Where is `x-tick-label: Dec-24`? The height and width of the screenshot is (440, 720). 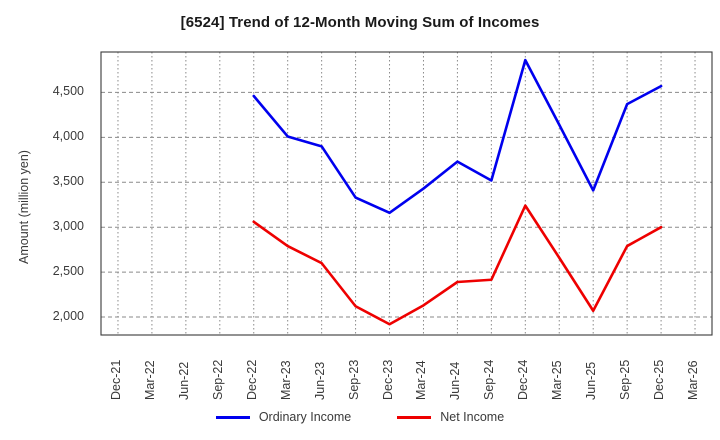 x-tick-label: Dec-24 is located at coordinates (523, 379).